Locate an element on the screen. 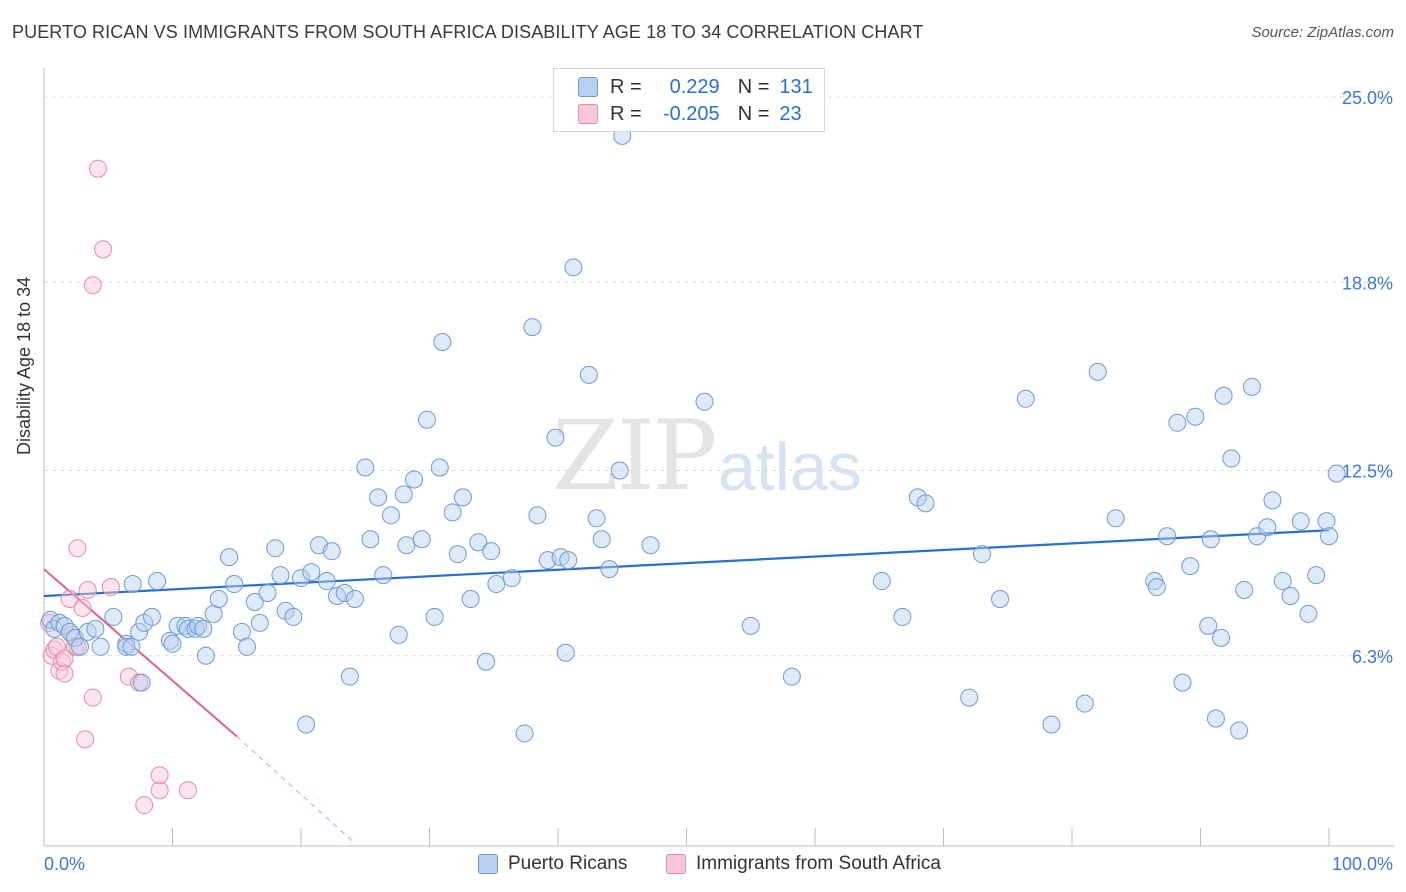 The image size is (1406, 892). correlation-legend: R = 0.229 N = 131 R = -0.205 N = 23 is located at coordinates (689, 100).